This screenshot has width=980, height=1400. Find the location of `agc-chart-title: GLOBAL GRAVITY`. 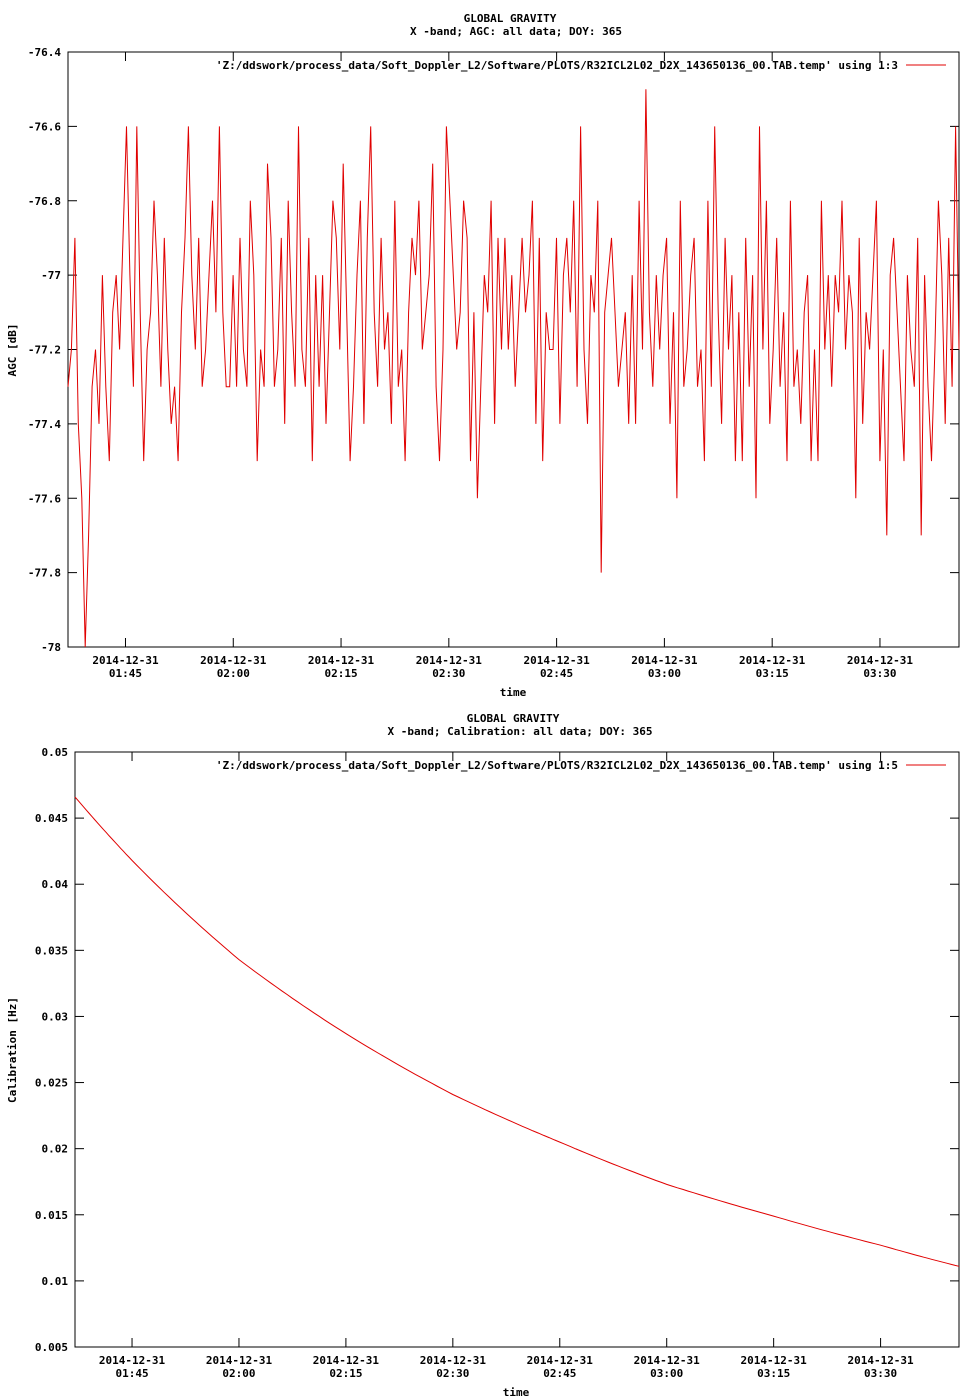

agc-chart-title: GLOBAL GRAVITY is located at coordinates (510, 18).